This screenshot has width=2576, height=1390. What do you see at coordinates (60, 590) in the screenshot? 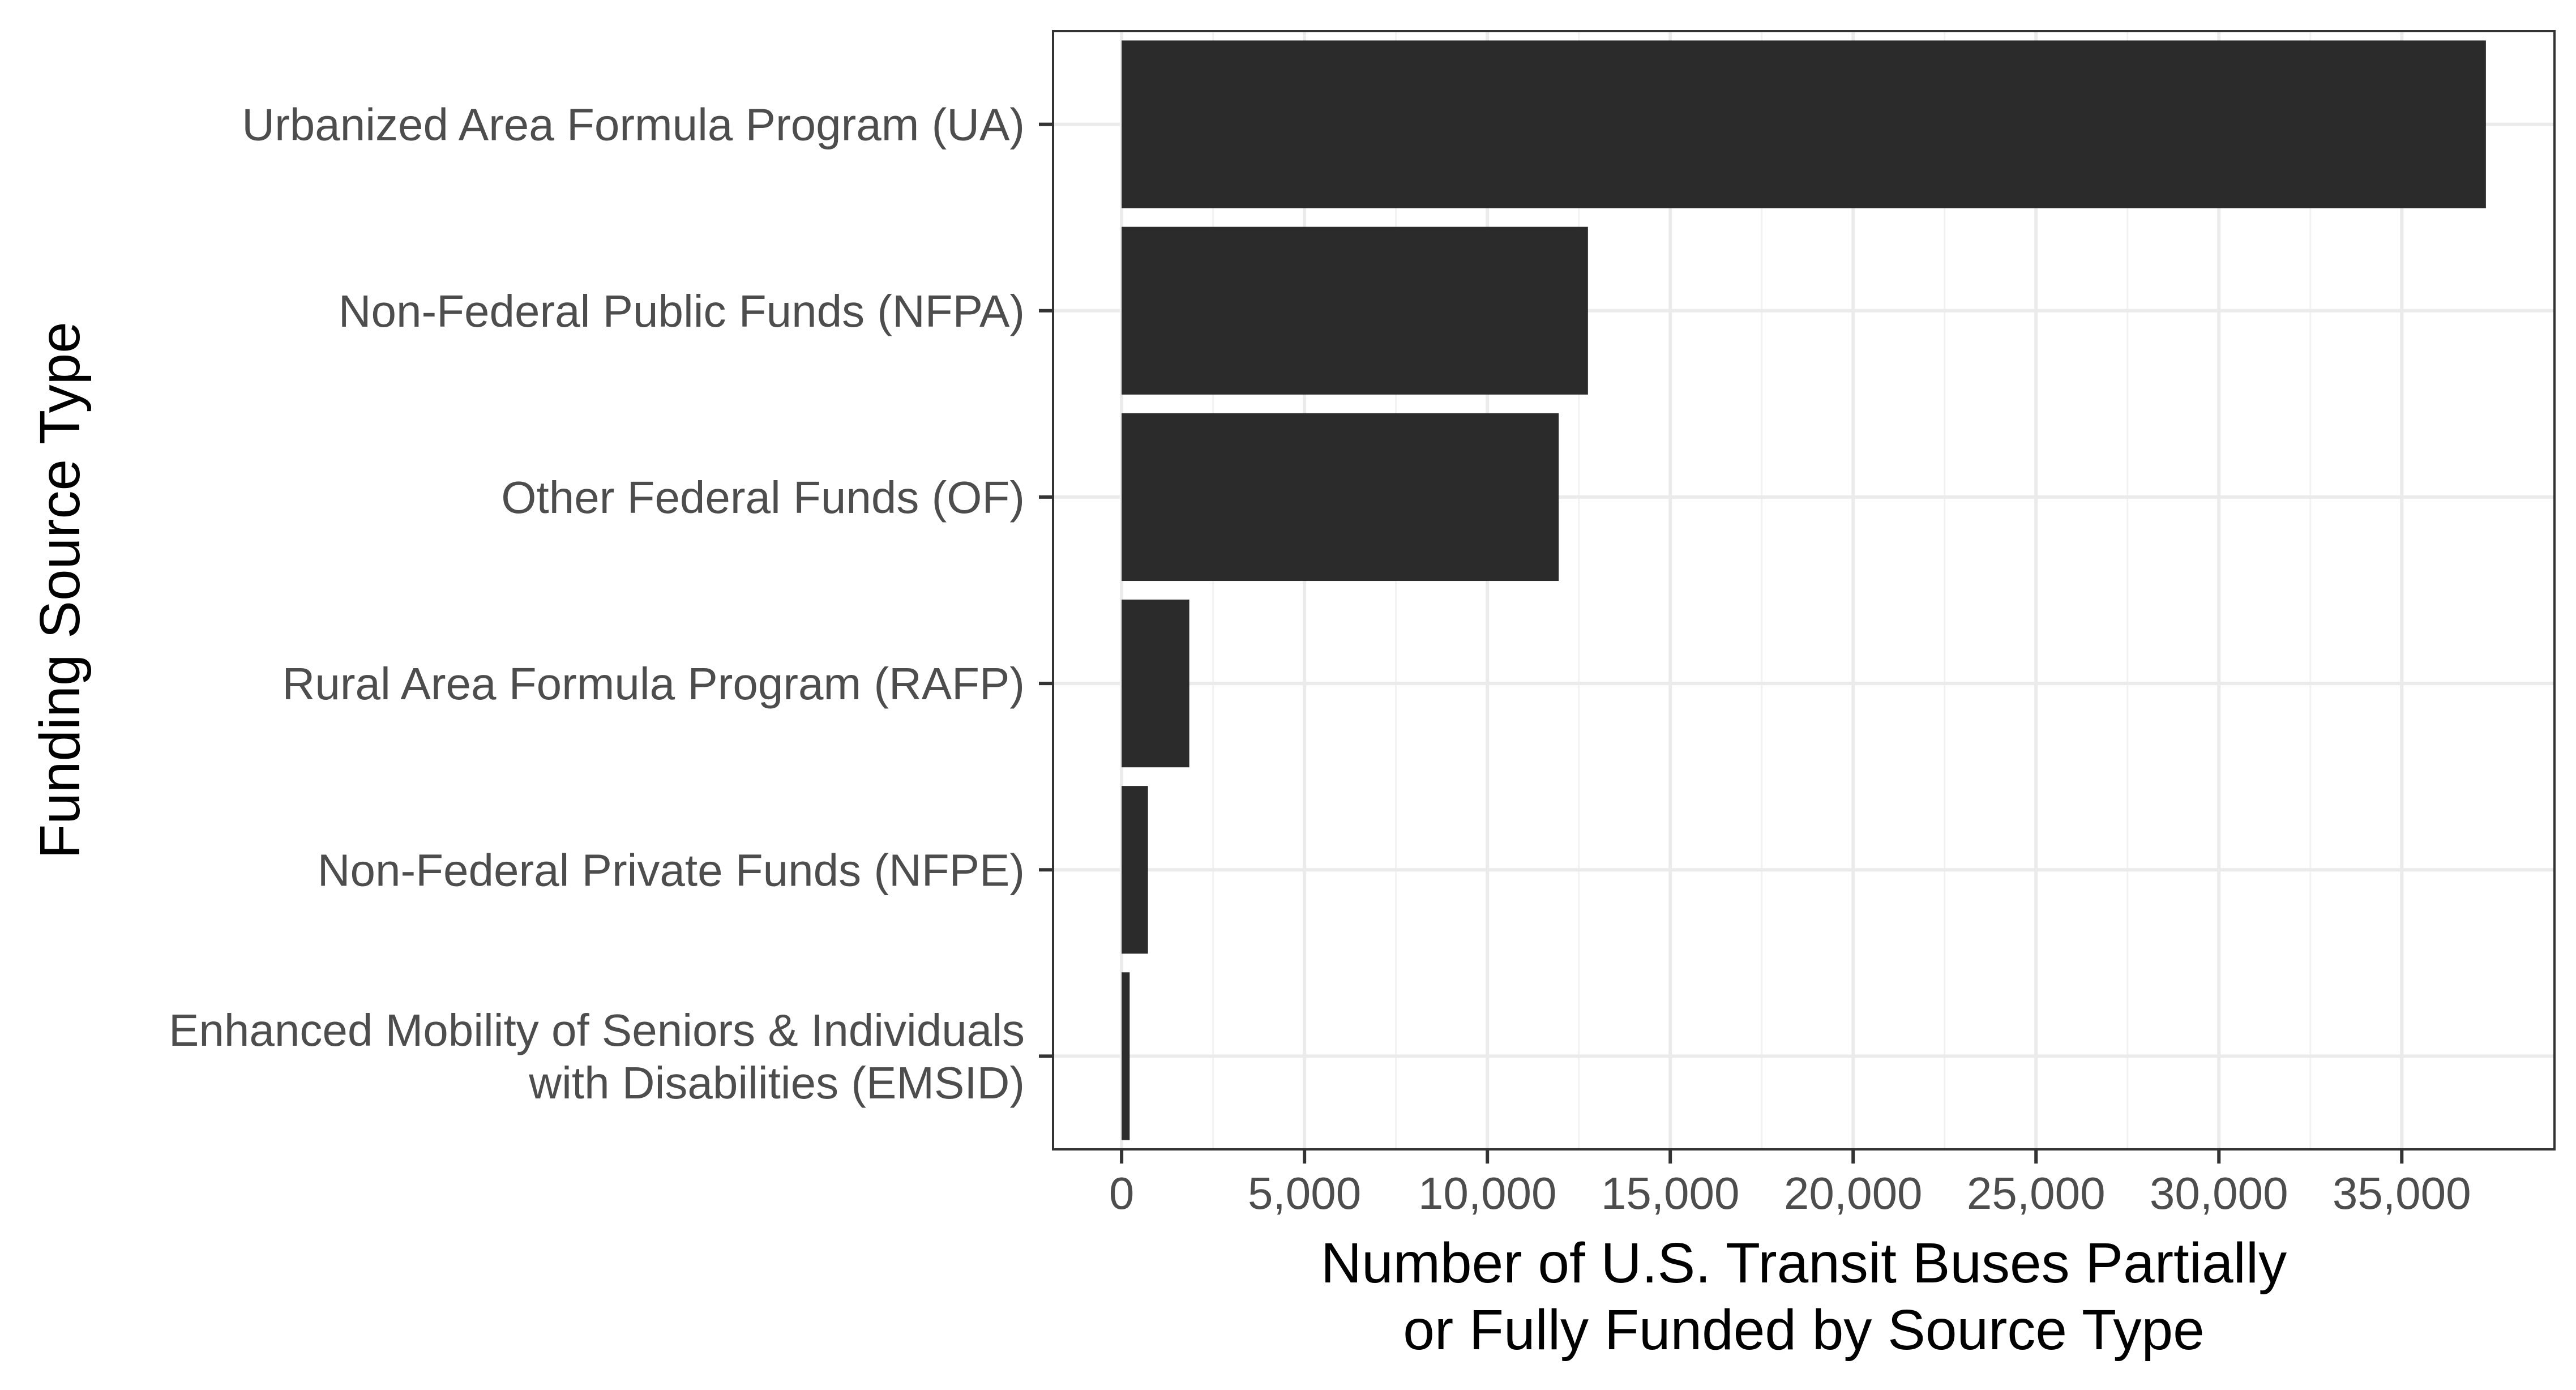
I see `y-axis-title: Funding Source Type` at bounding box center [60, 590].